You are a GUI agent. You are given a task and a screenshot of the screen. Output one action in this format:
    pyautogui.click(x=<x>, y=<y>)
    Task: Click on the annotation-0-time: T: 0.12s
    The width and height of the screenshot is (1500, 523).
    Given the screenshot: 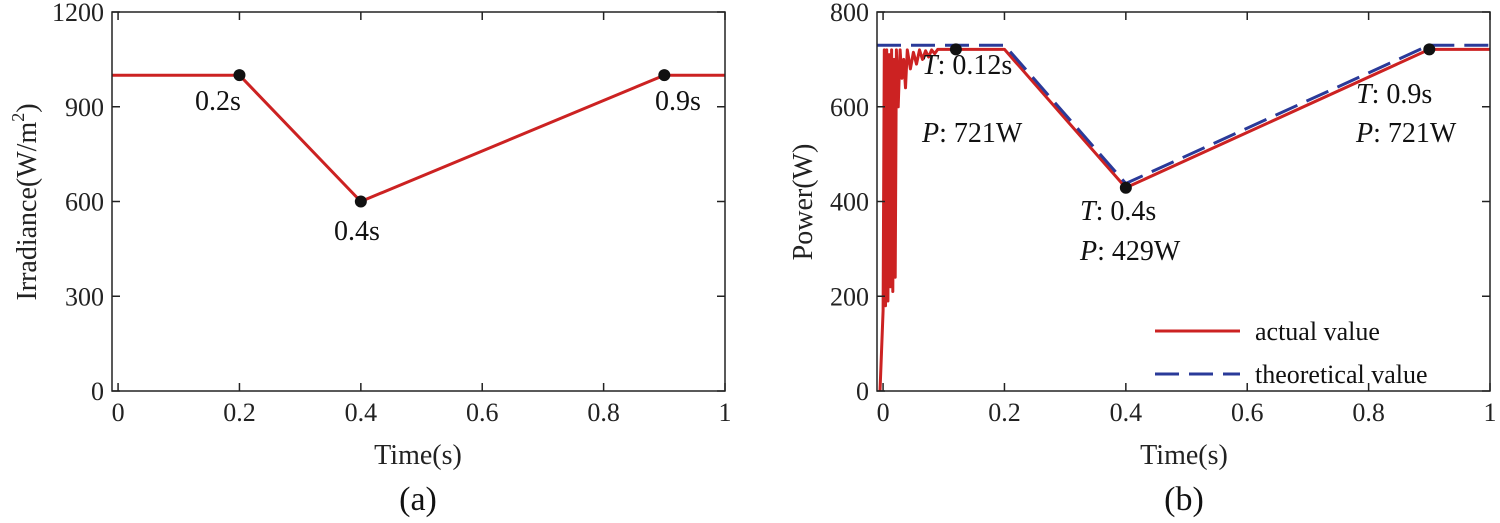 What is the action you would take?
    pyautogui.click(x=967, y=65)
    